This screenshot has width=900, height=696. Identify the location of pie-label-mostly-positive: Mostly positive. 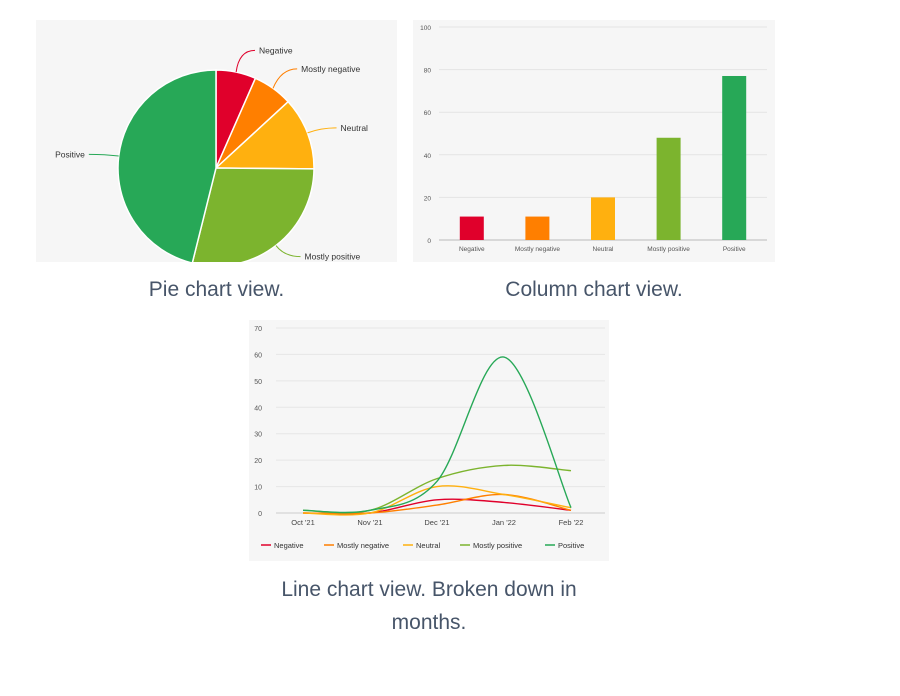
(333, 257).